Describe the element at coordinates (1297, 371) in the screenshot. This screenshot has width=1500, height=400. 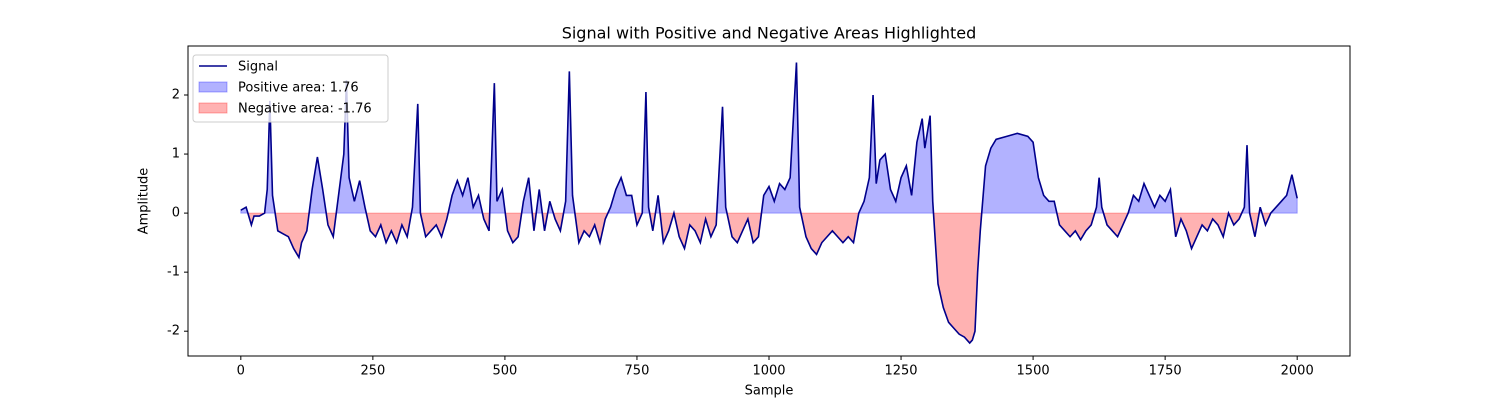
I see `x-tick-label: 2000` at that location.